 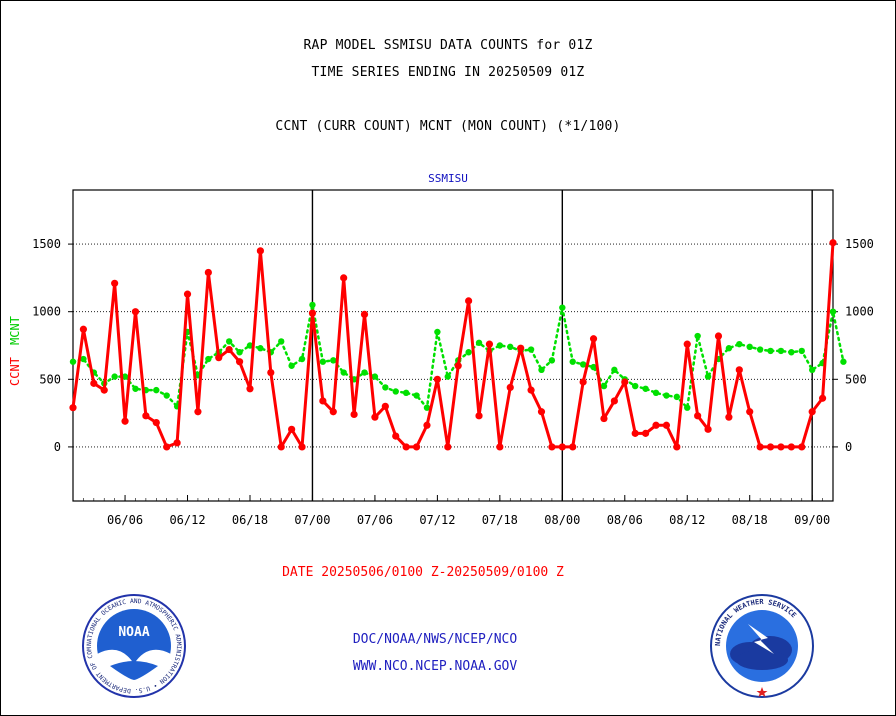 What do you see at coordinates (187, 520) in the screenshot?
I see `x-tick-label: 06/12` at bounding box center [187, 520].